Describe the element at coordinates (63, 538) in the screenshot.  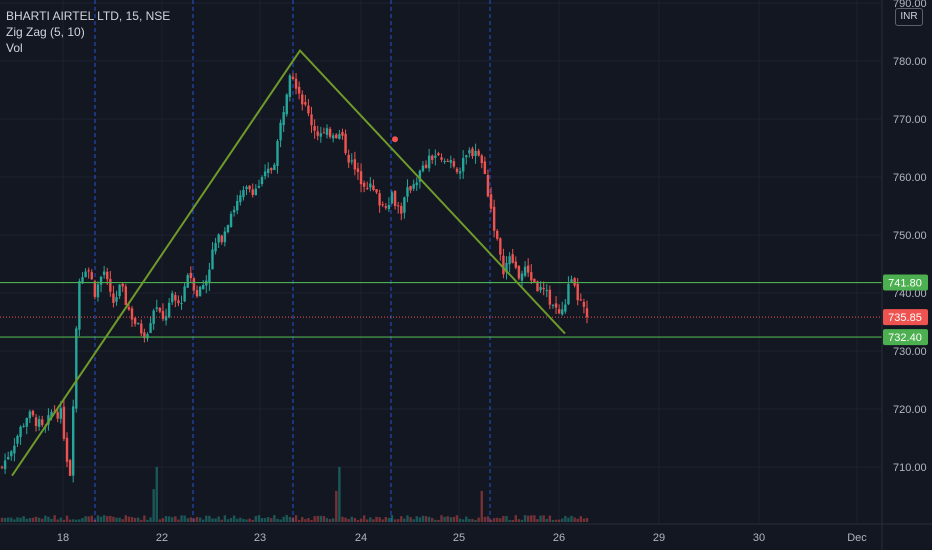
I see `x-tick-label: 18` at that location.